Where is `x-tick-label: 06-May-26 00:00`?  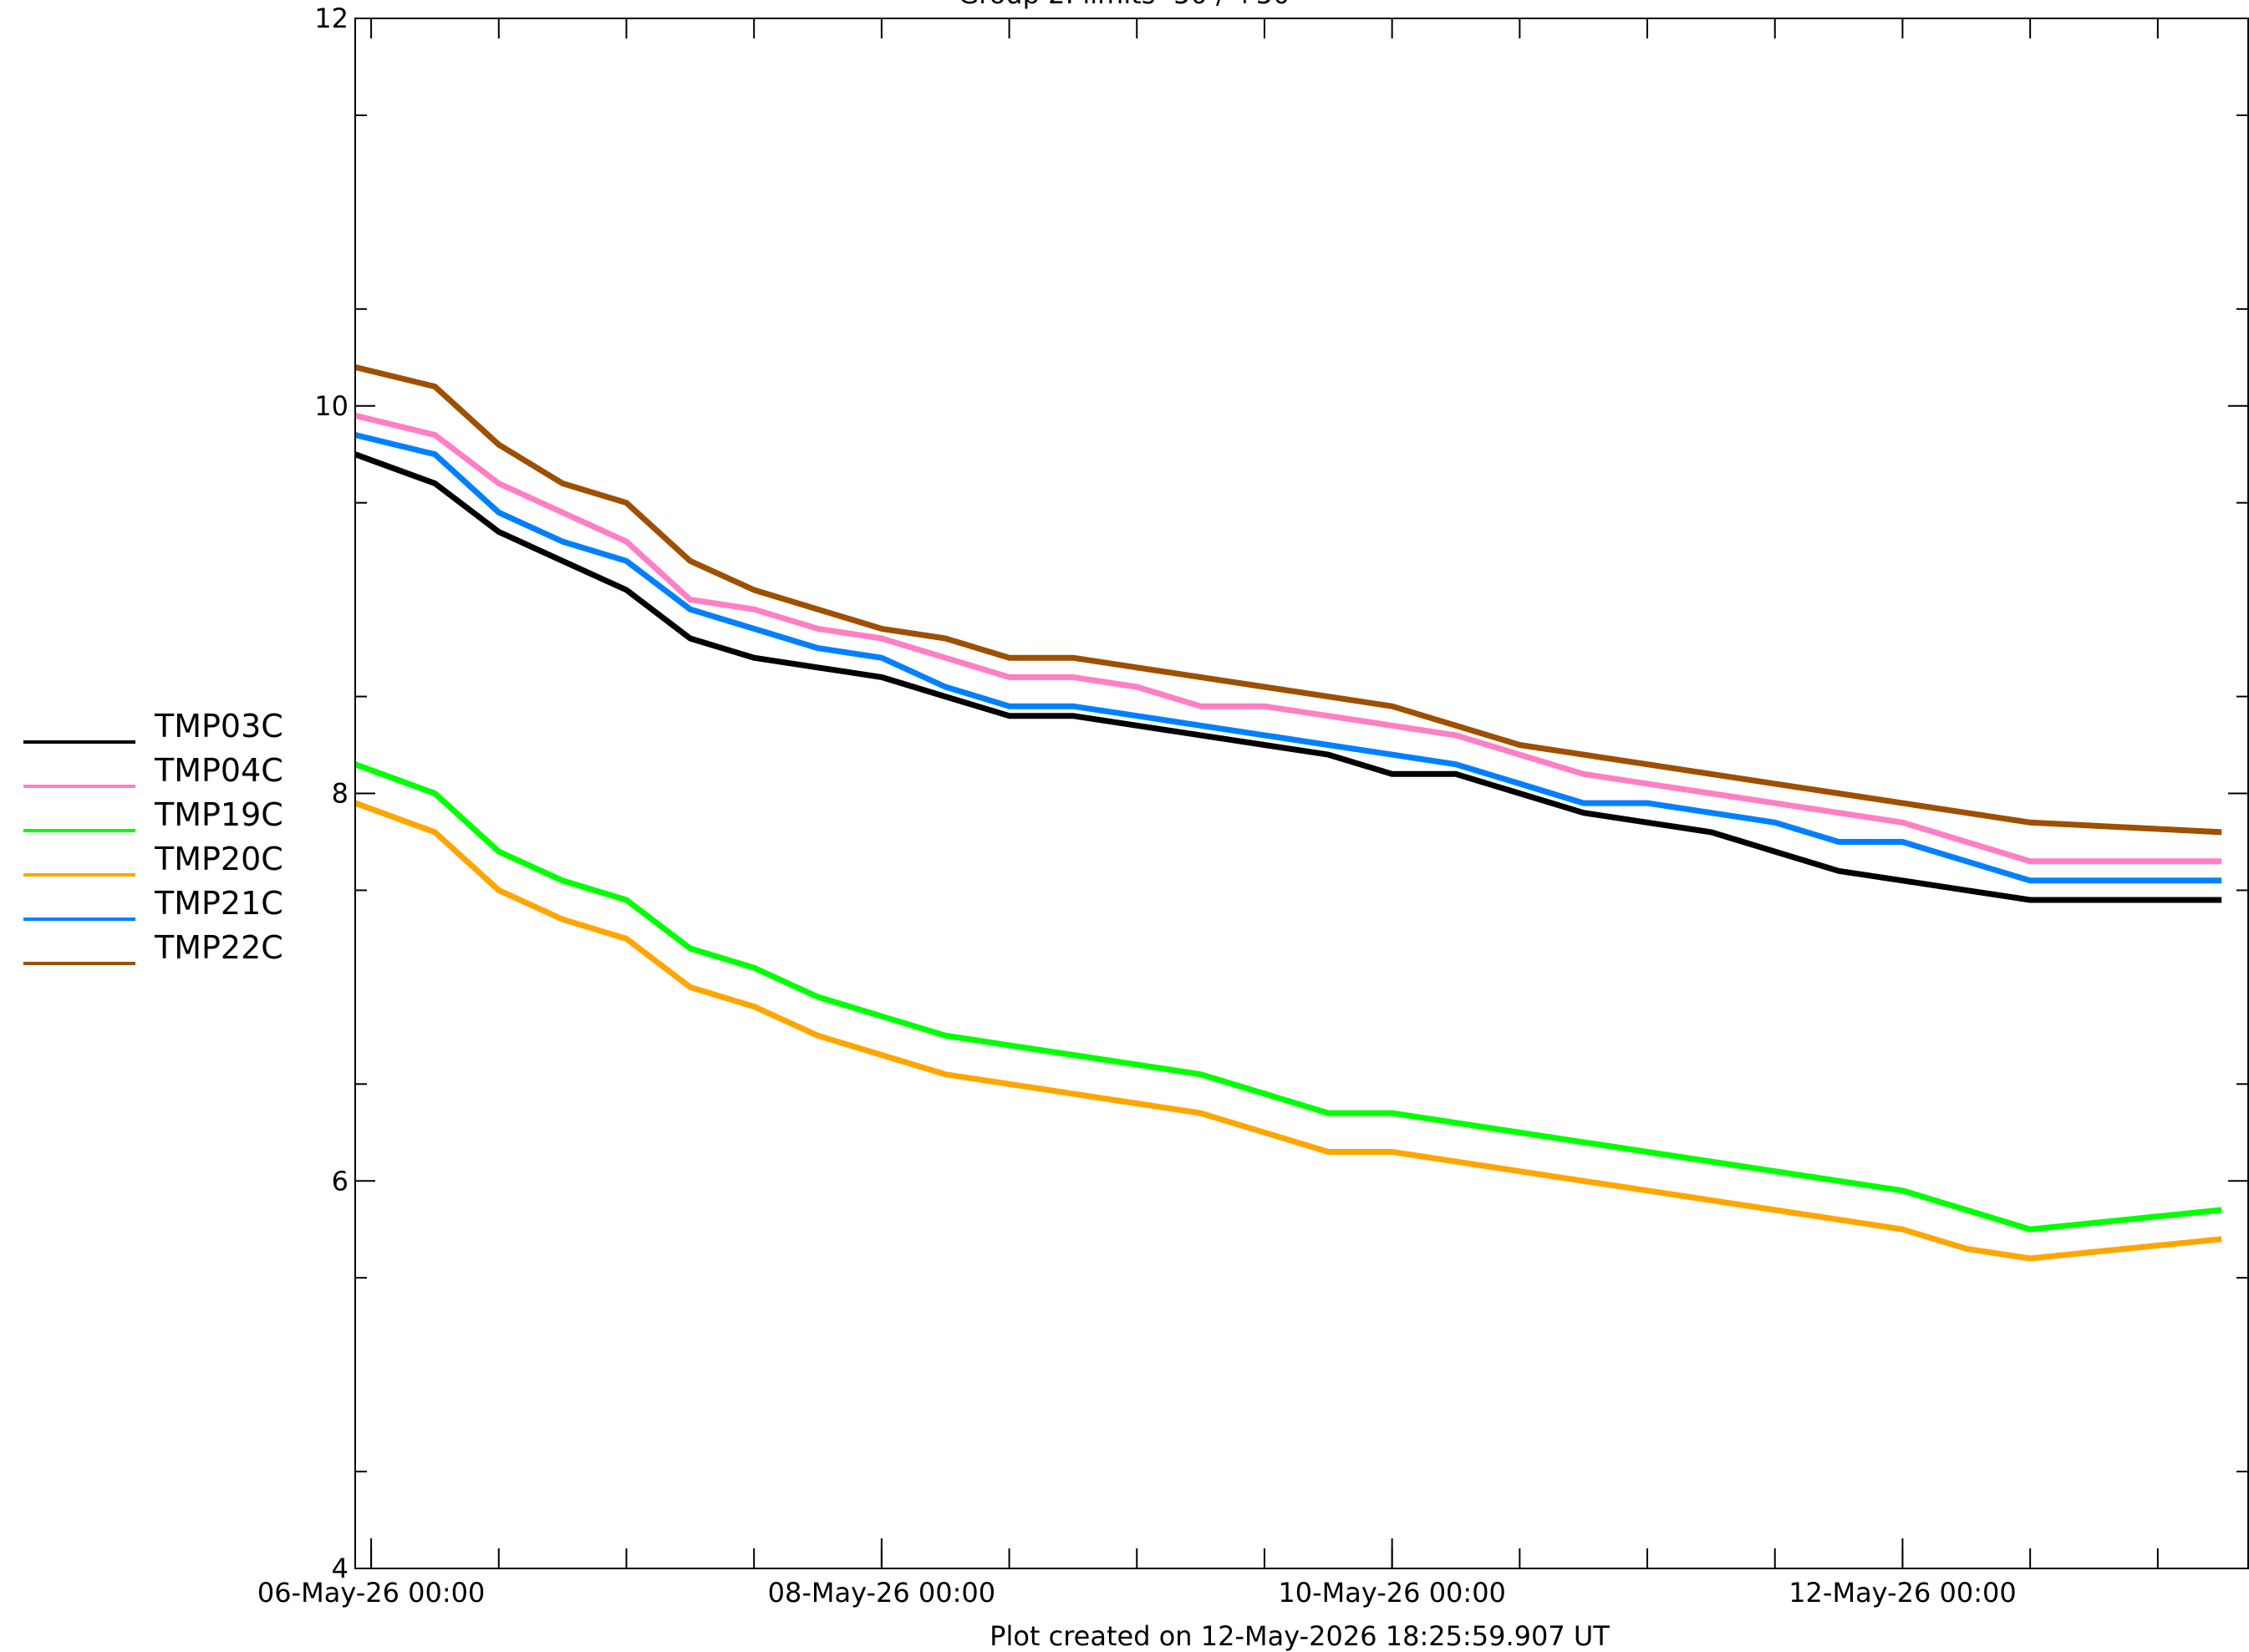
x-tick-label: 06-May-26 00:00 is located at coordinates (371, 1593).